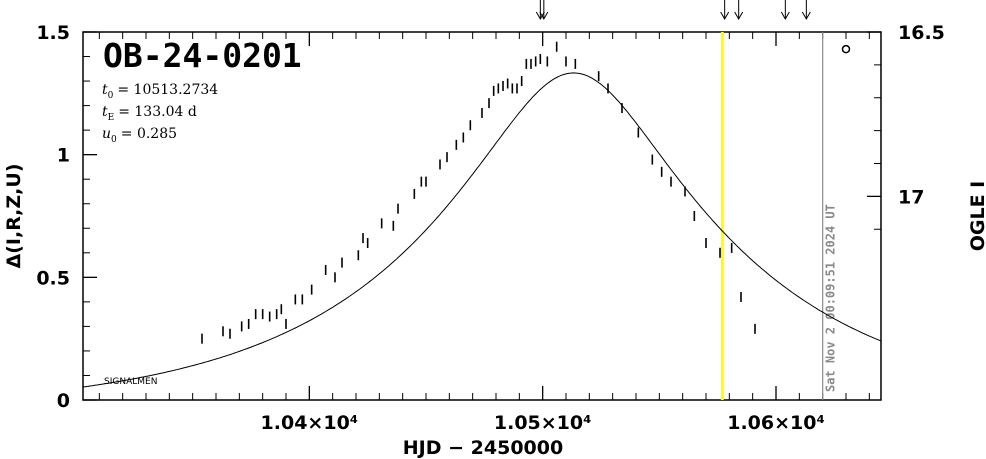 The image size is (986, 459). Describe the element at coordinates (63, 401) in the screenshot. I see `y-tick-label: 0` at that location.